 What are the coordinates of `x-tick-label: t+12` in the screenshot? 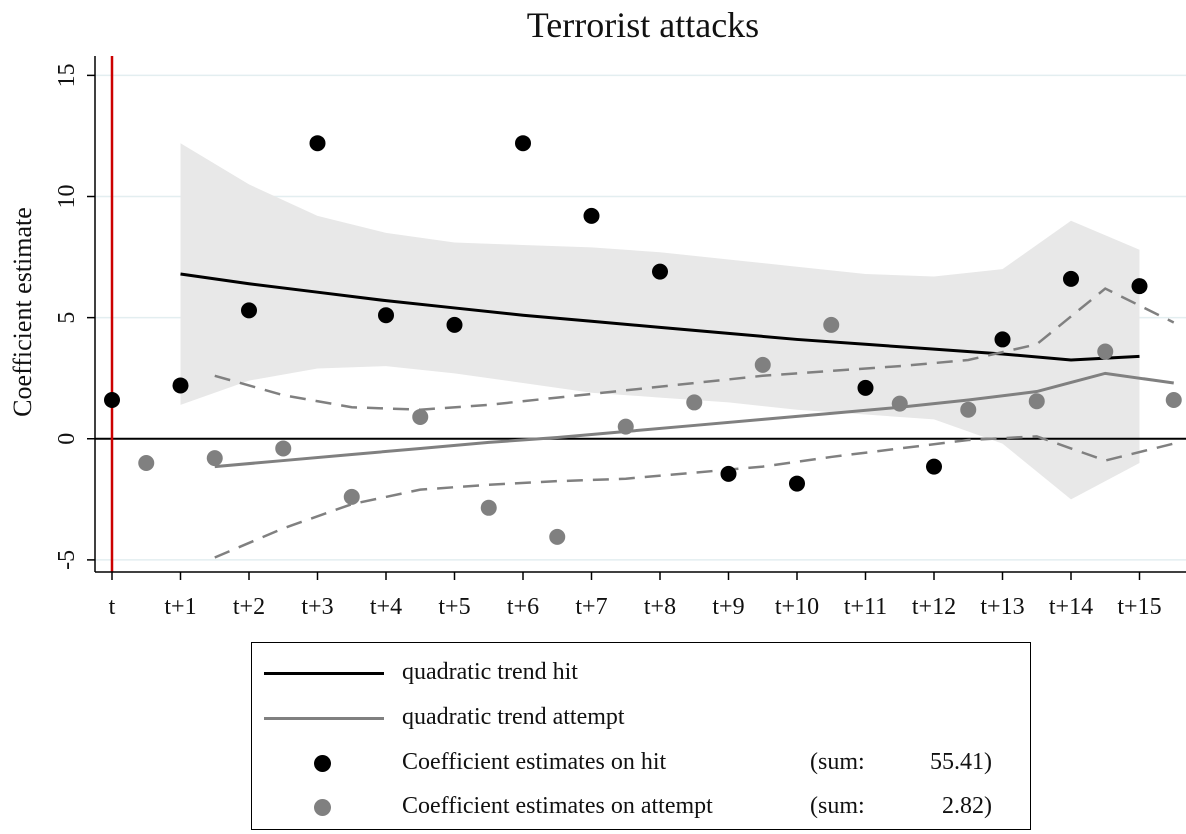 It's located at (934, 607).